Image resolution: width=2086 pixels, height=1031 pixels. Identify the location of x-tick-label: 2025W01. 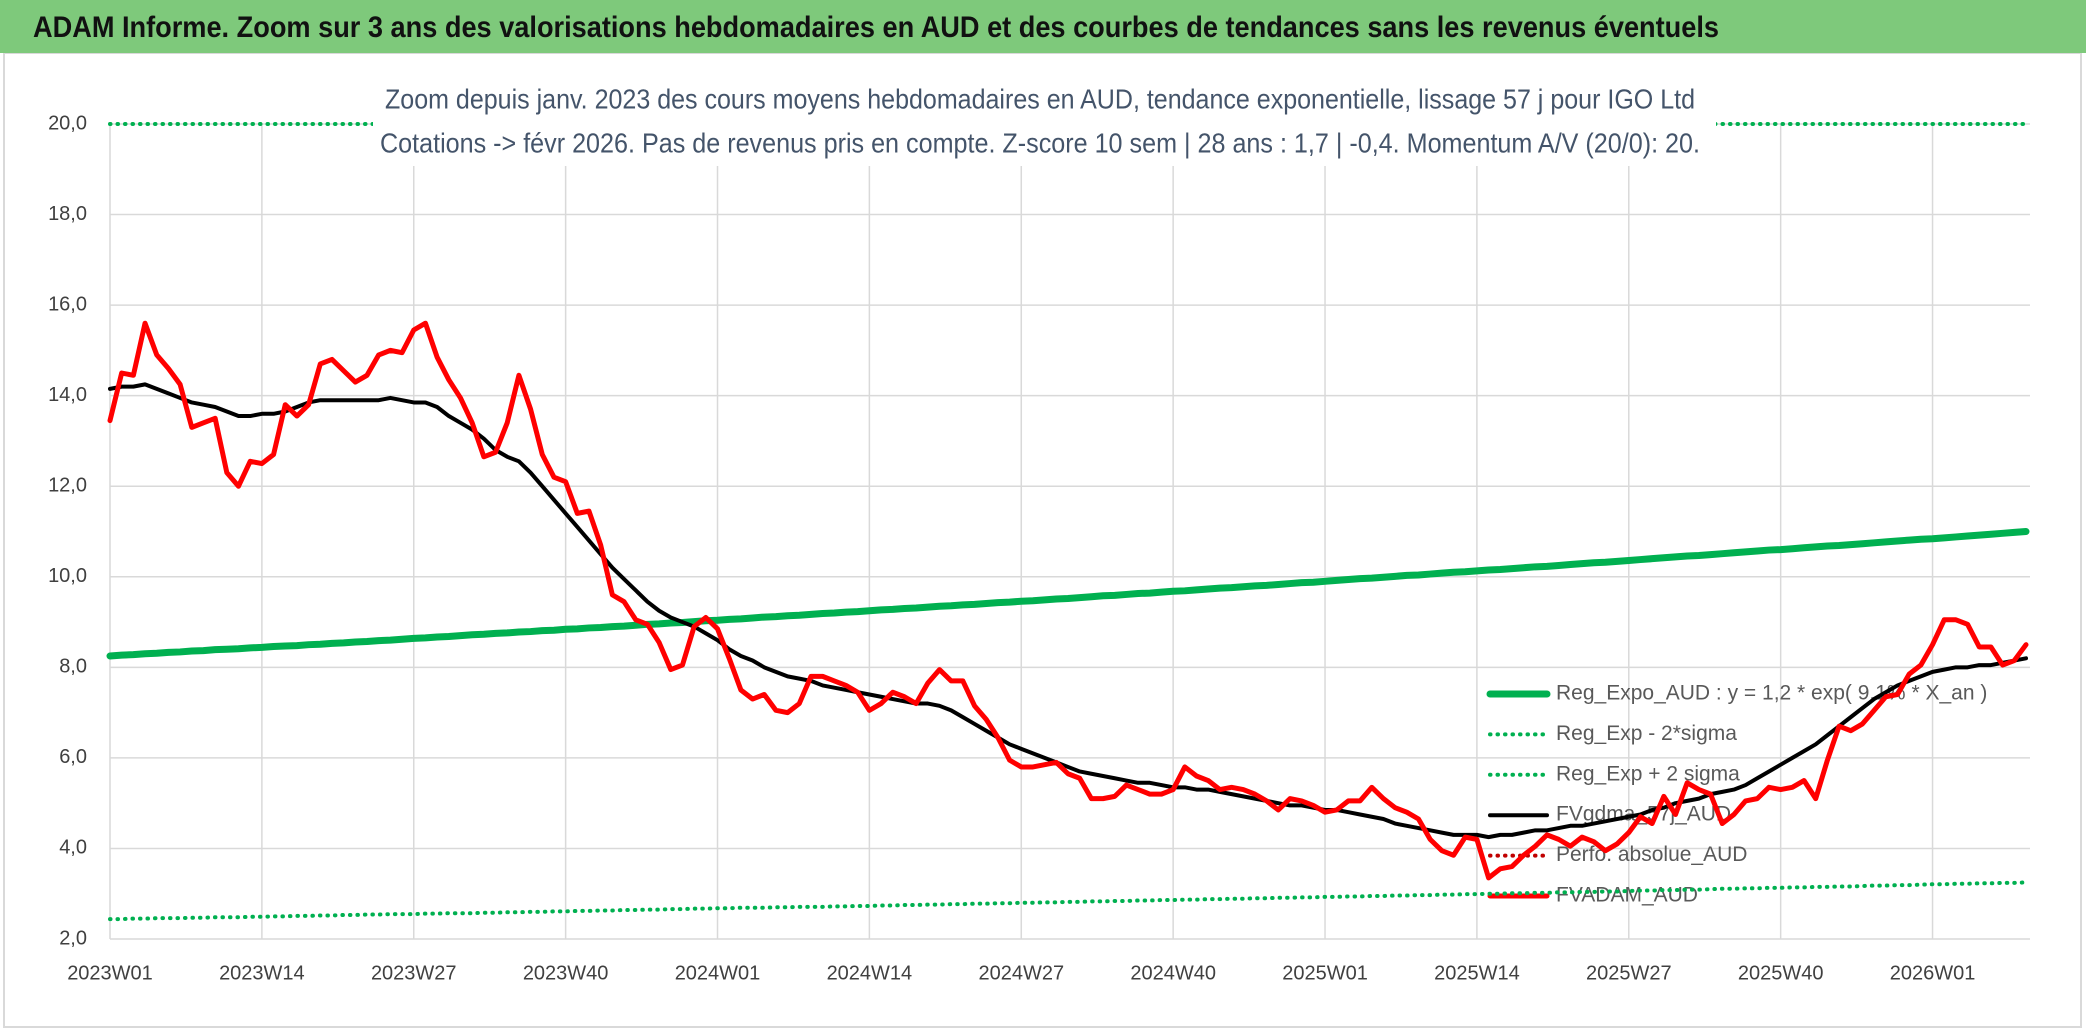
(1325, 973).